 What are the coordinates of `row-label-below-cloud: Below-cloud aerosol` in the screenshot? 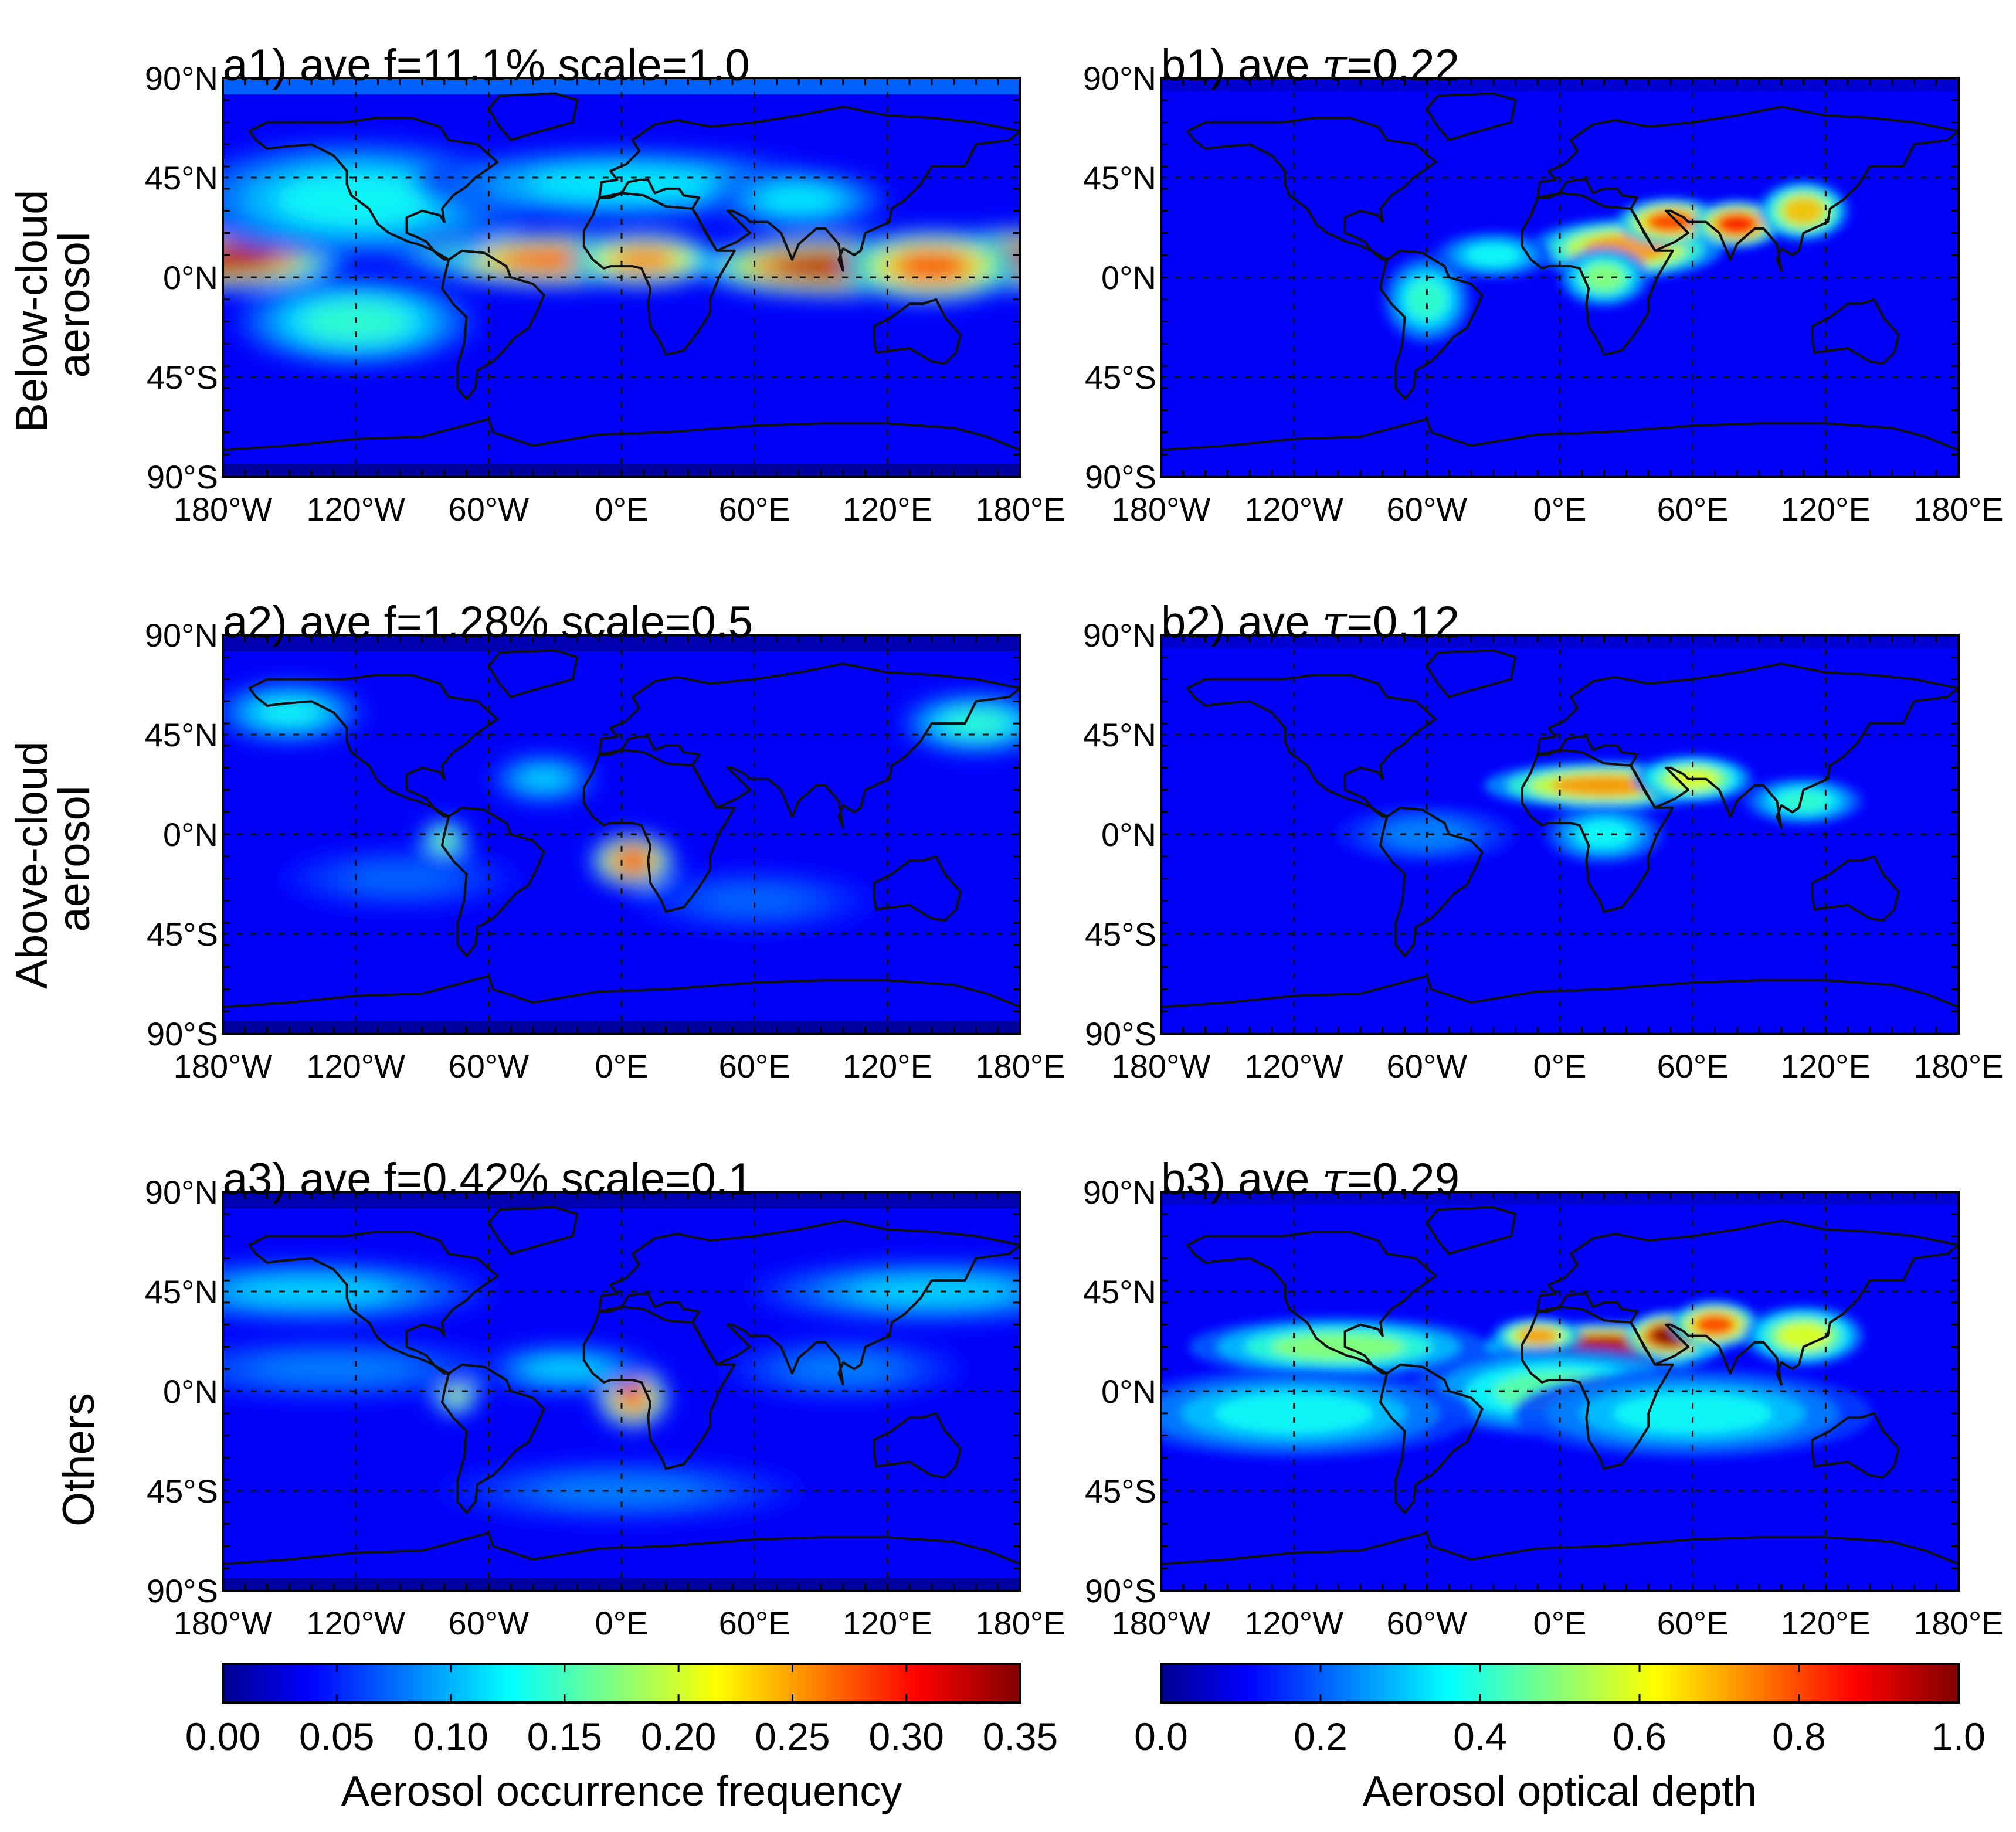 It's located at (53, 304).